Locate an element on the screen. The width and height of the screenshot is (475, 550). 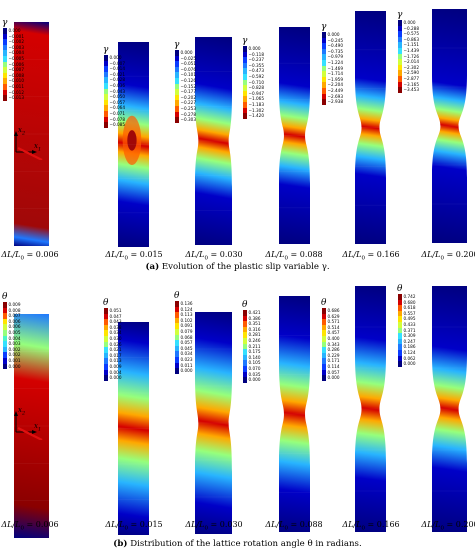
strain-label-b-6: ΔL/L0 = 0.200 is located at coordinates (448, 526).